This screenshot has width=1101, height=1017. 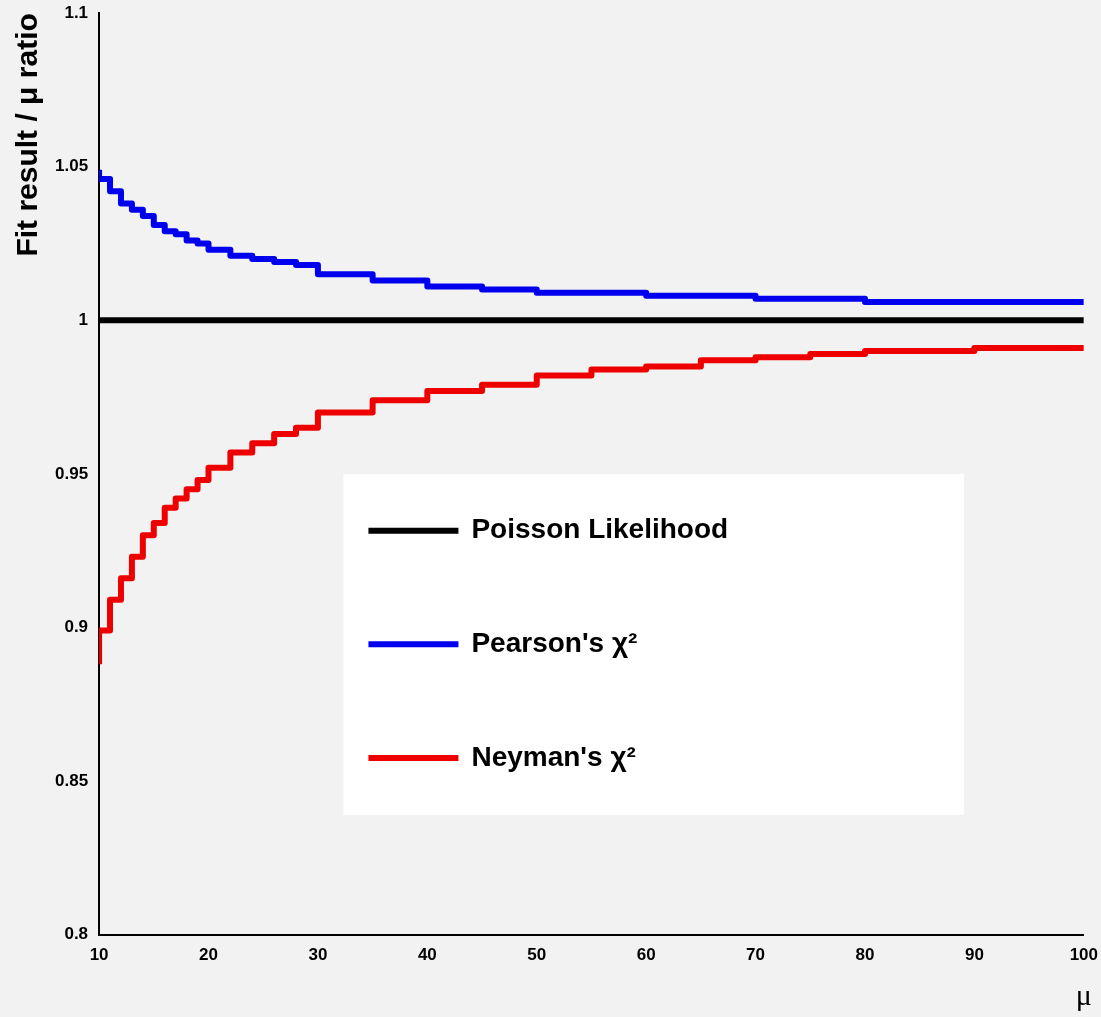 What do you see at coordinates (1083, 994) in the screenshot?
I see `x-axis-title: μ` at bounding box center [1083, 994].